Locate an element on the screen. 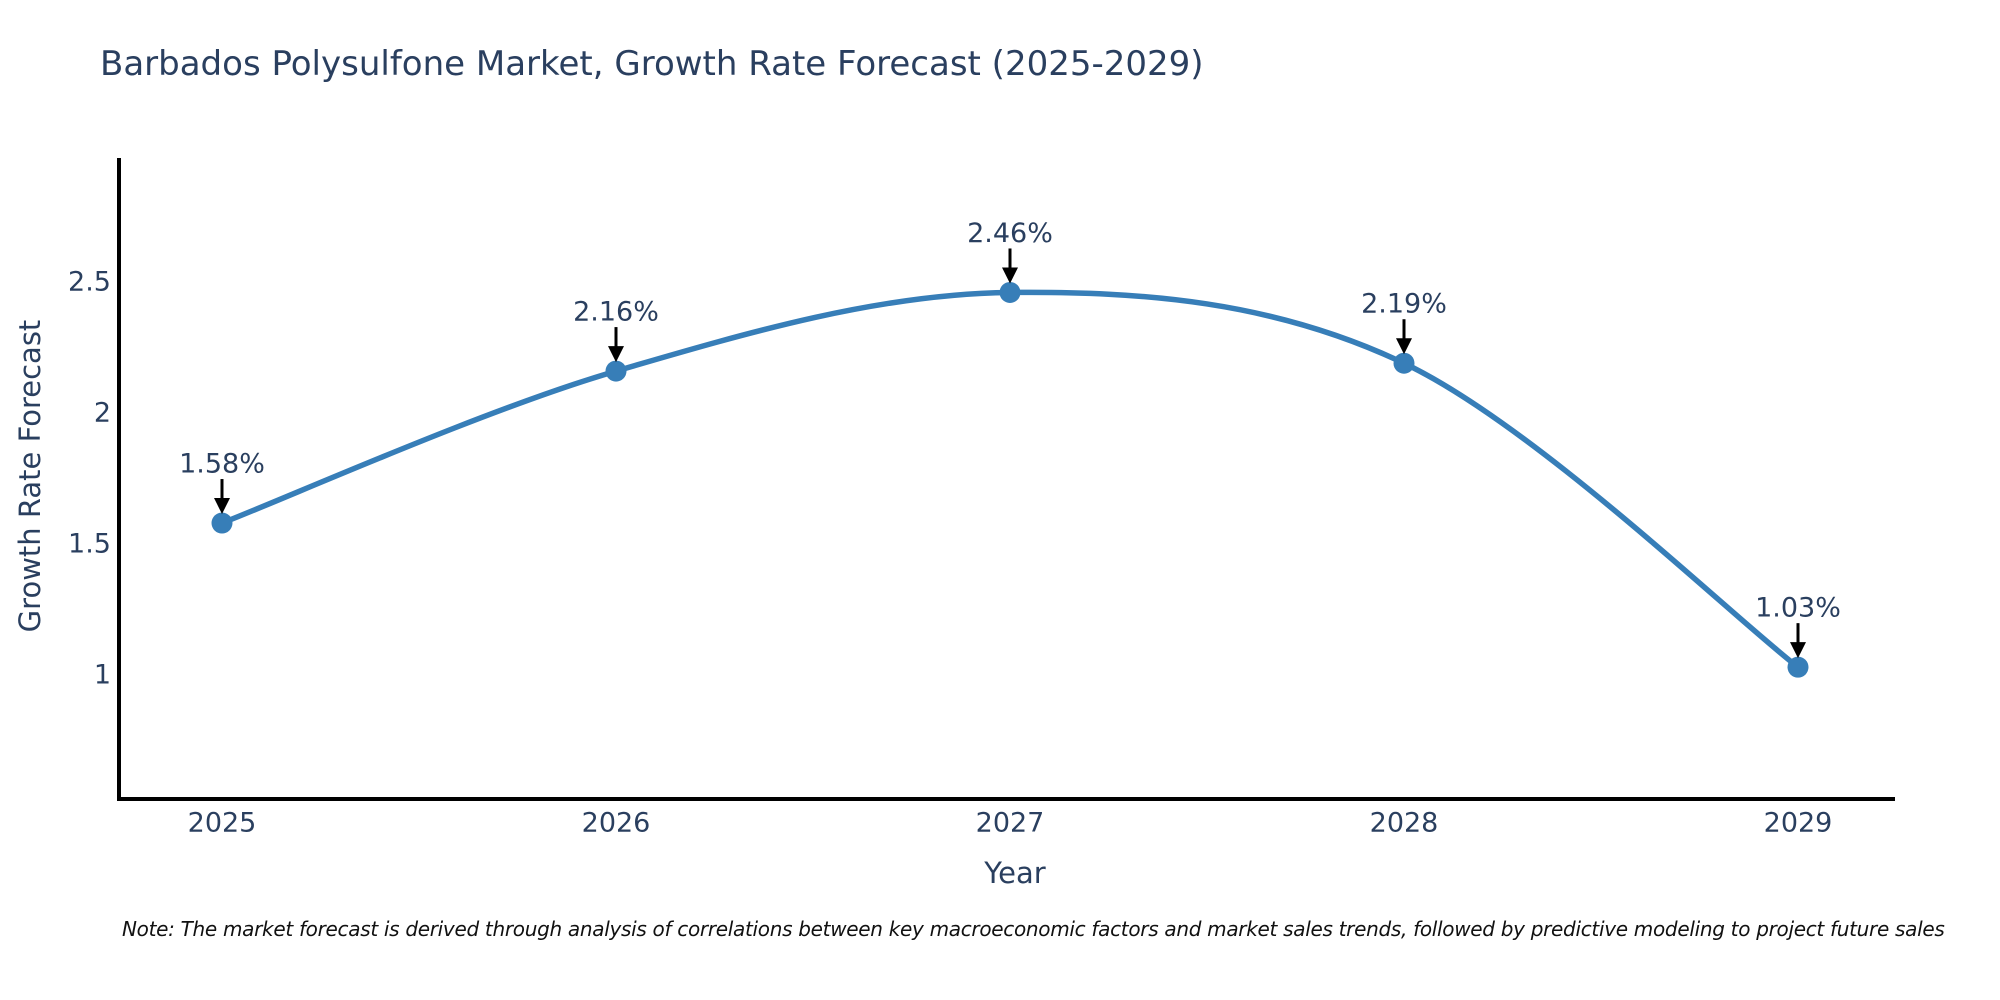 The image size is (2000, 1000). data-point-2029 is located at coordinates (1798, 667).